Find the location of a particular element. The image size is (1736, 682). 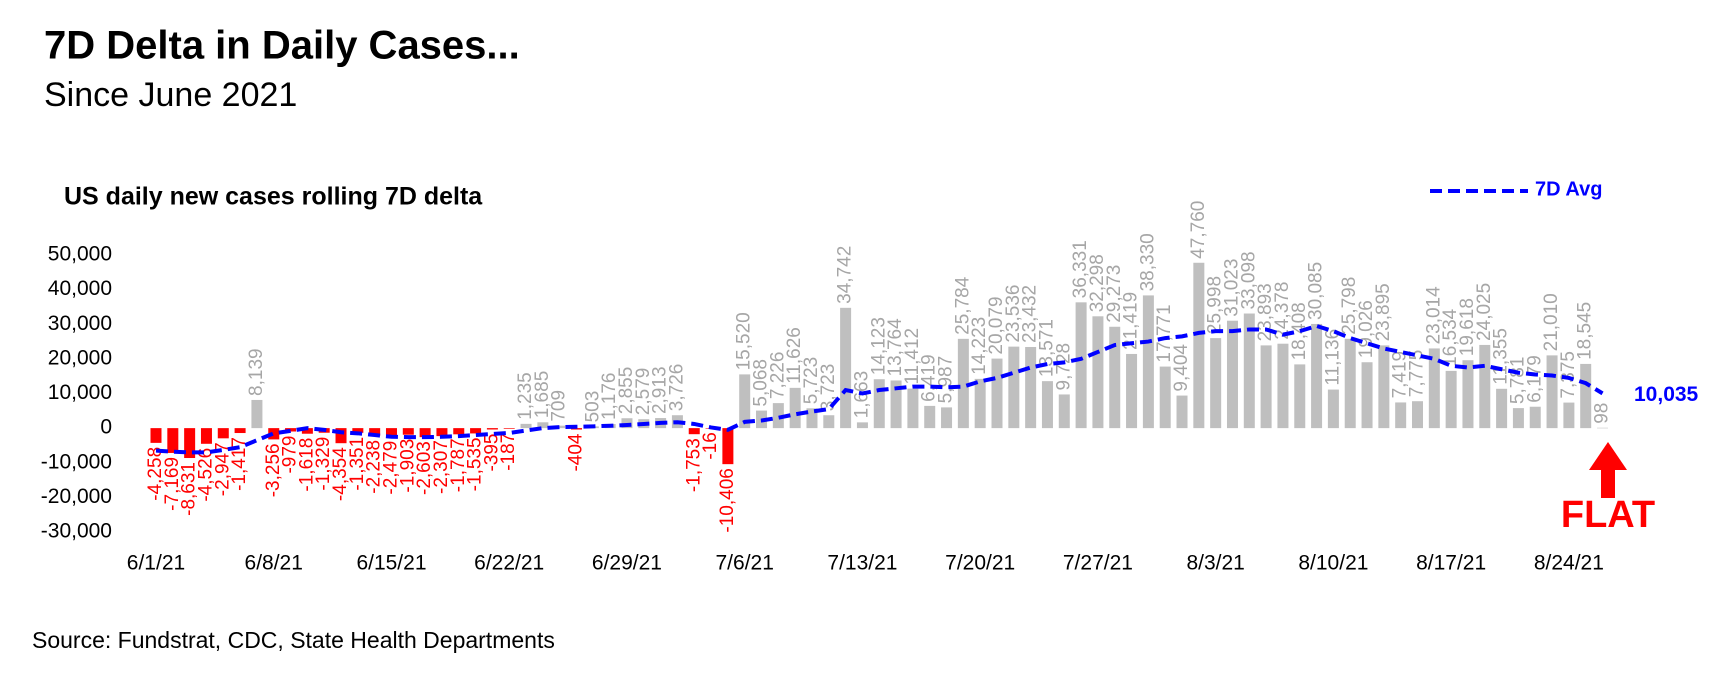

y-tick-label: 0 is located at coordinates (106, 427).